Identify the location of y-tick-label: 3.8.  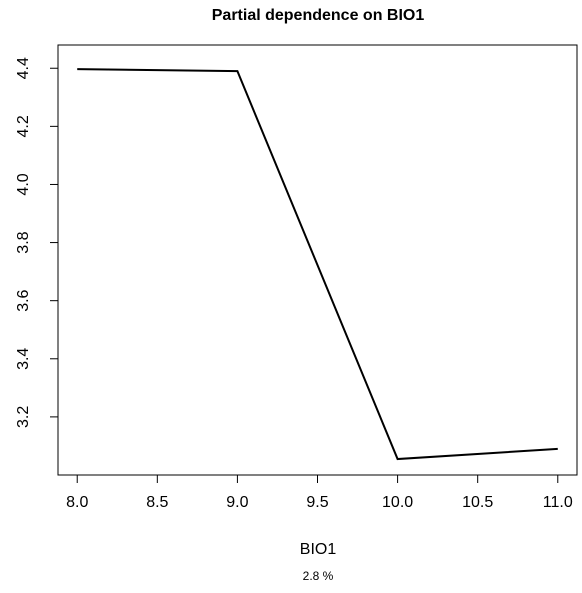
(23, 242).